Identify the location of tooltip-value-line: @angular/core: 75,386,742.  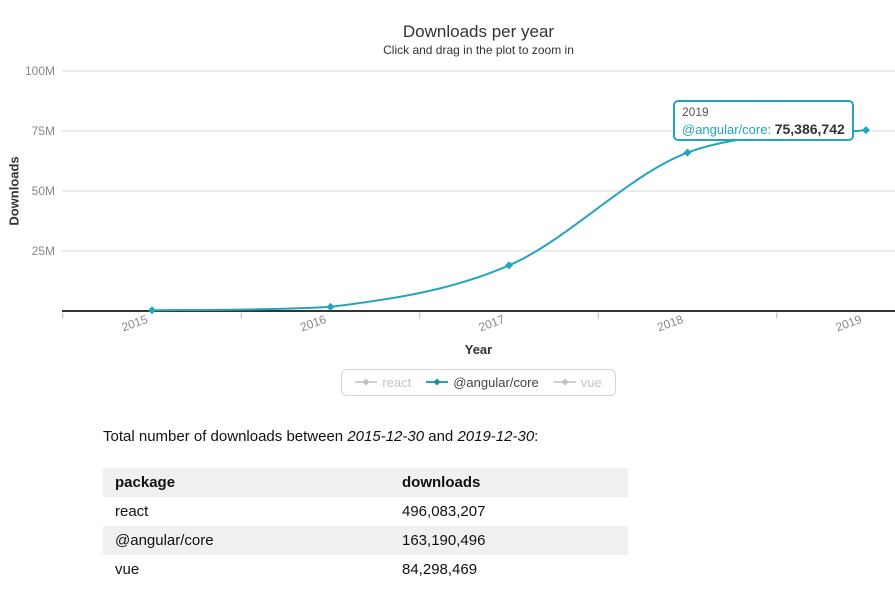
(763, 129).